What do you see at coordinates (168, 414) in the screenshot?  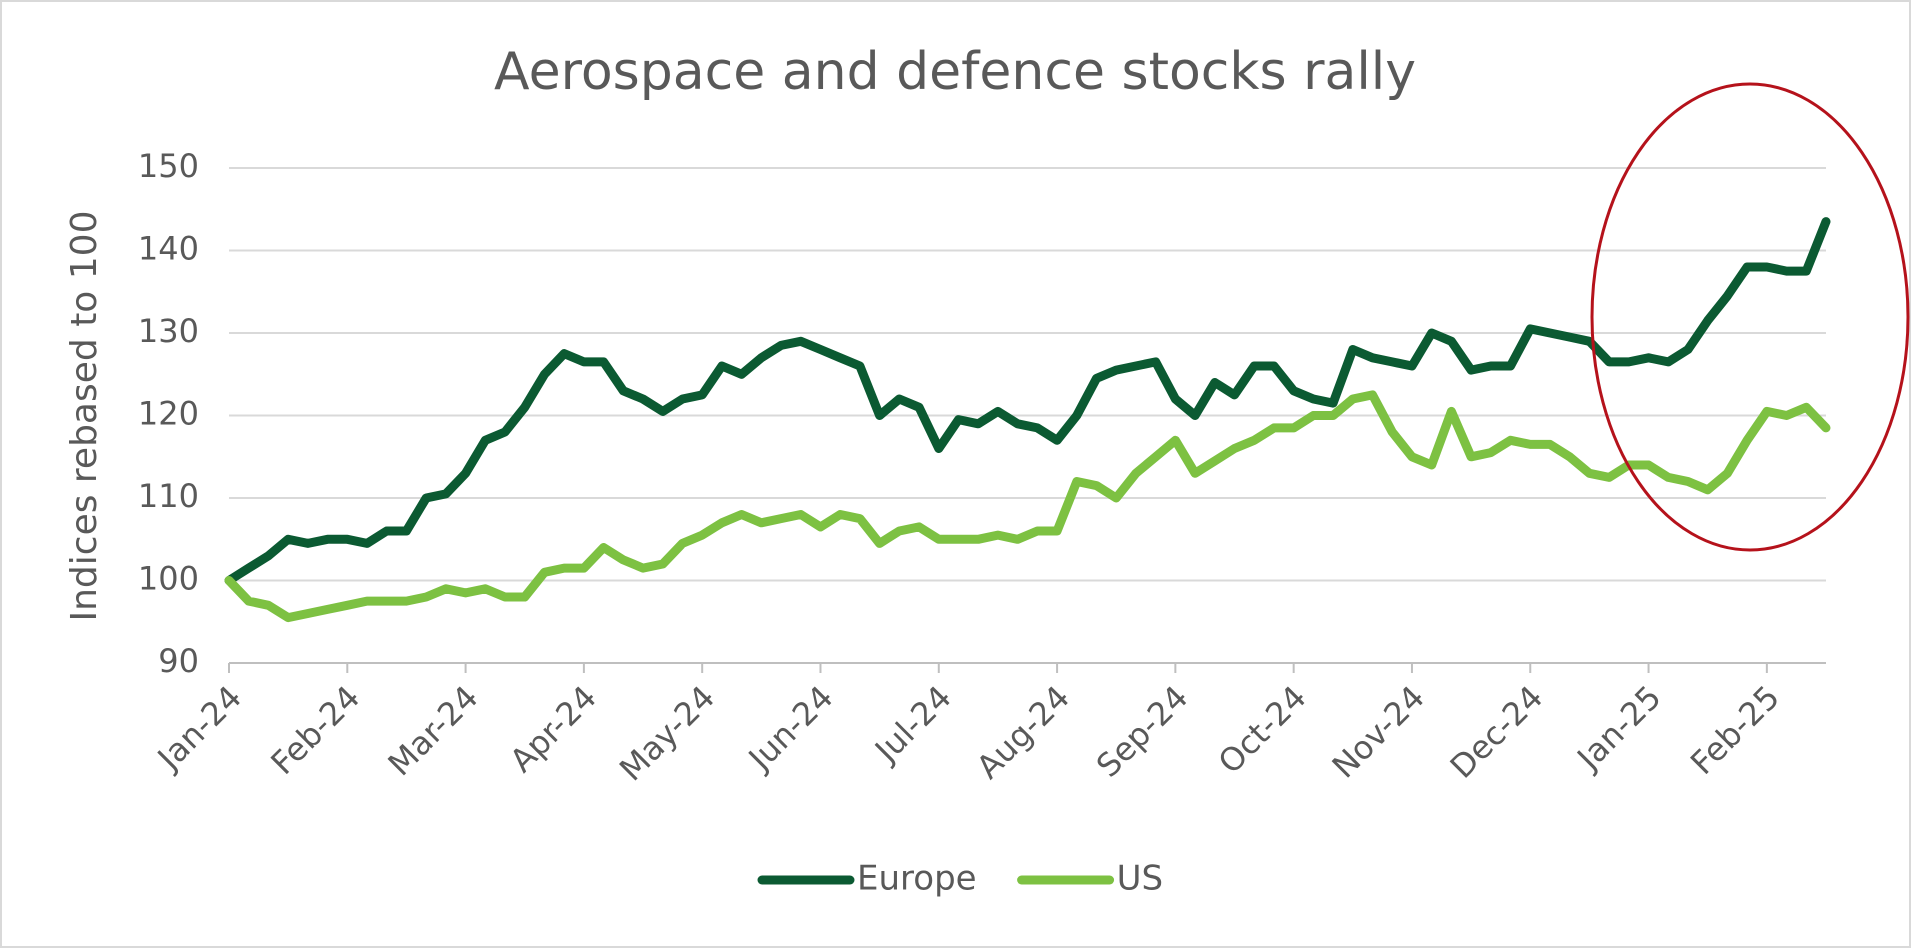 I see `y-tick-label: 120` at bounding box center [168, 414].